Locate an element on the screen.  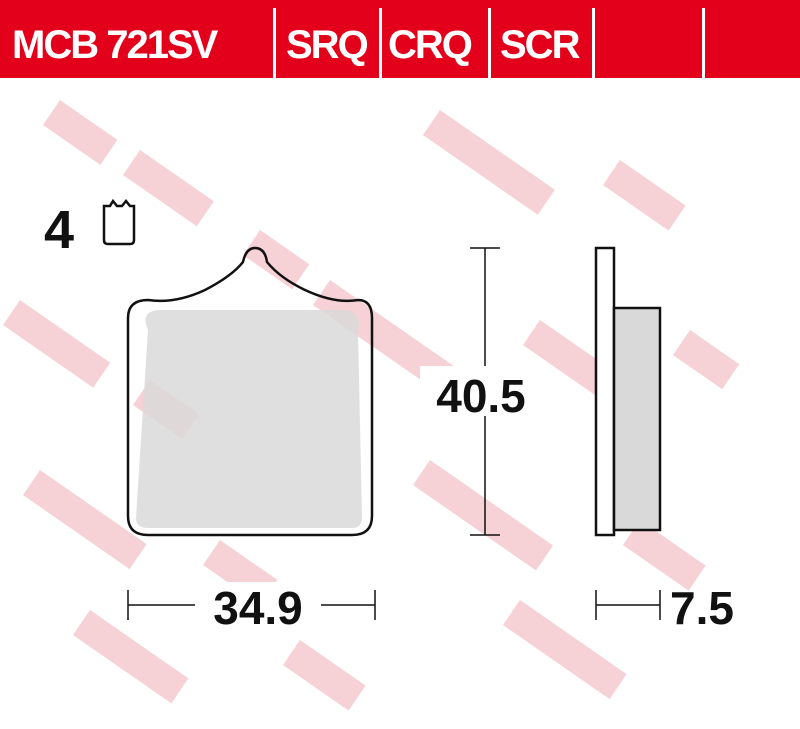
backing-plate-outline is located at coordinates (250, 391).